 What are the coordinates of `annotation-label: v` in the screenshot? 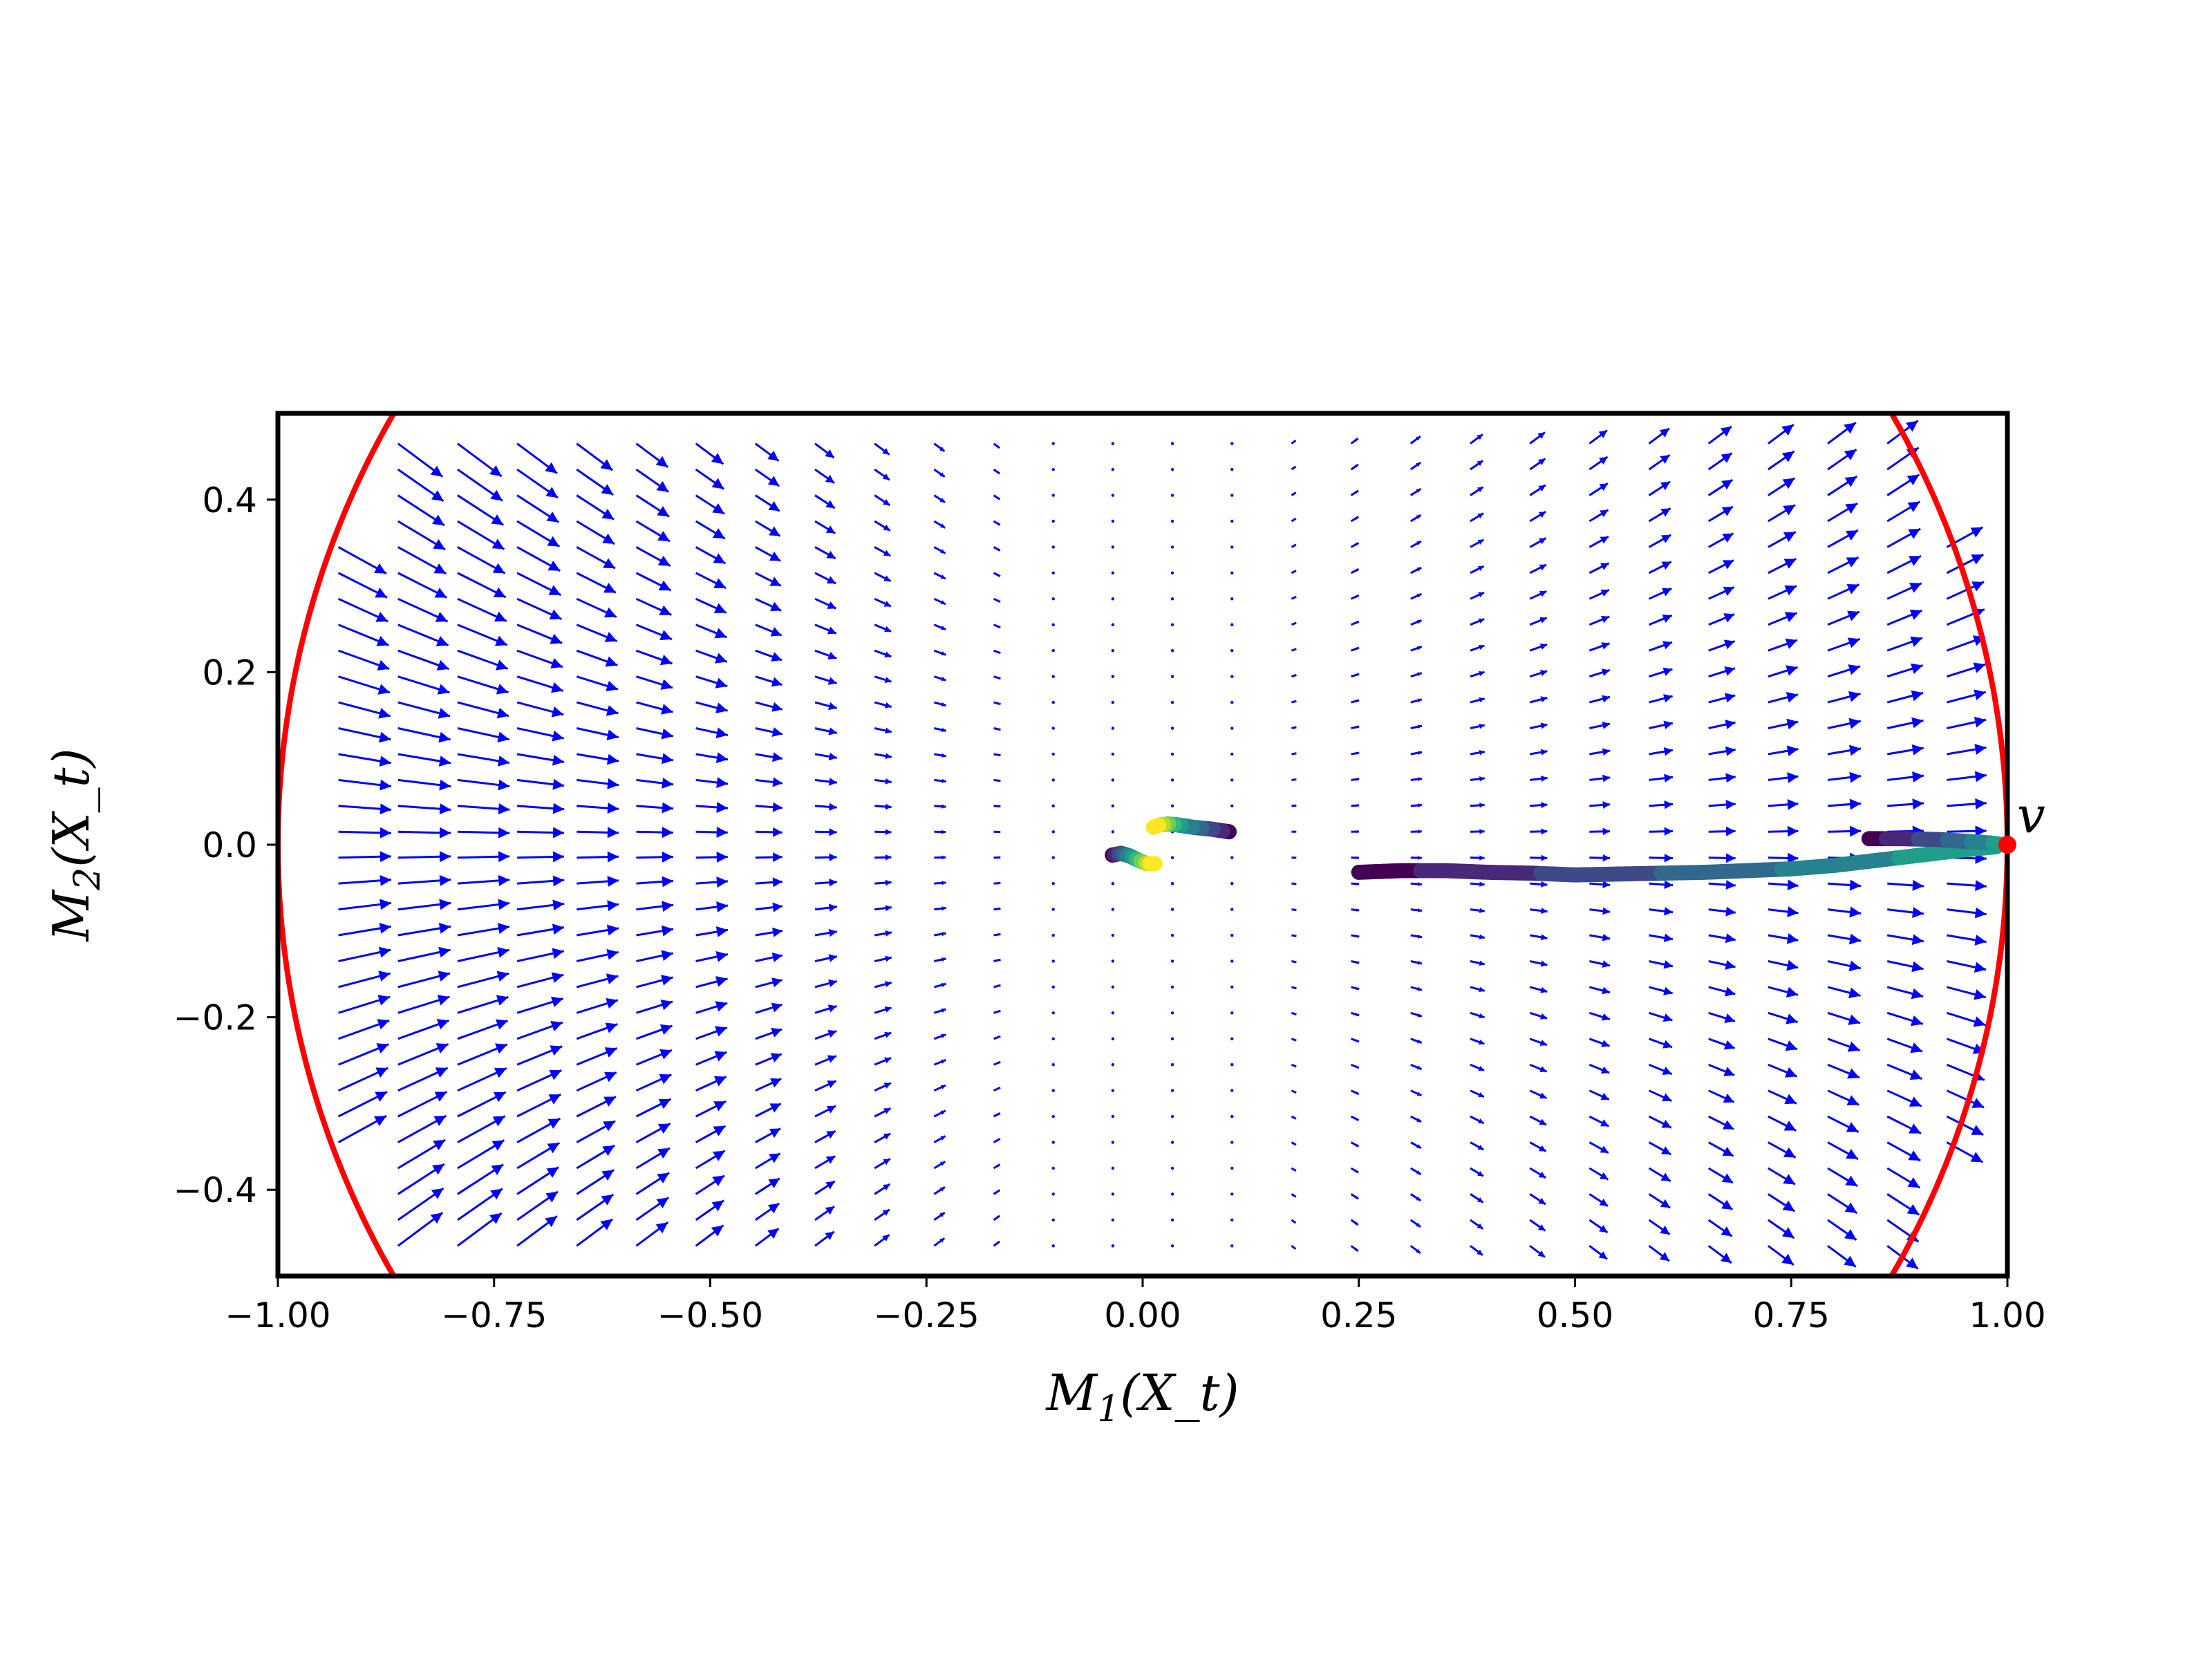 It's located at (2031, 815).